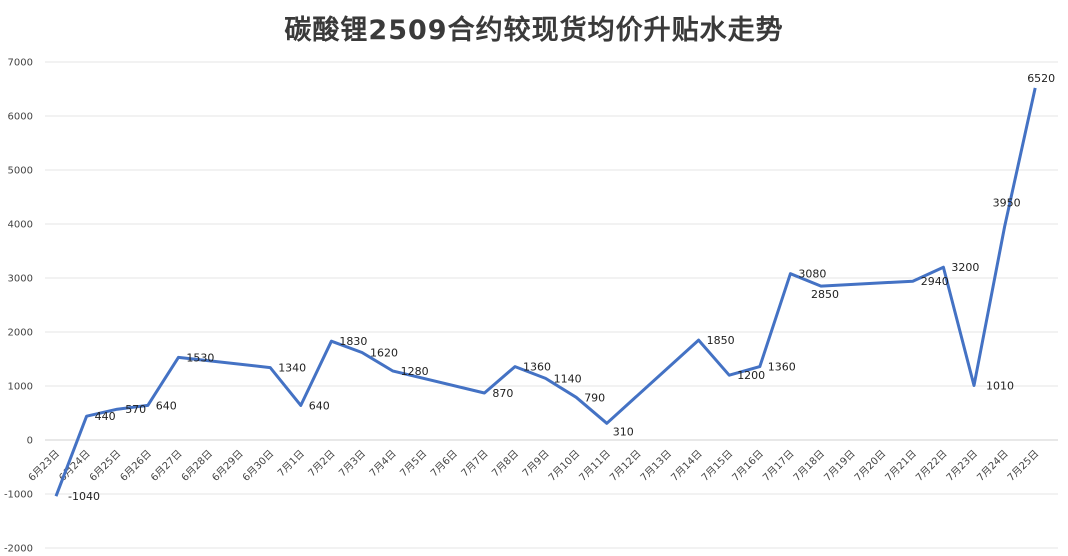  What do you see at coordinates (383, 464) in the screenshot?
I see `x-tick-label: 7月4日` at bounding box center [383, 464].